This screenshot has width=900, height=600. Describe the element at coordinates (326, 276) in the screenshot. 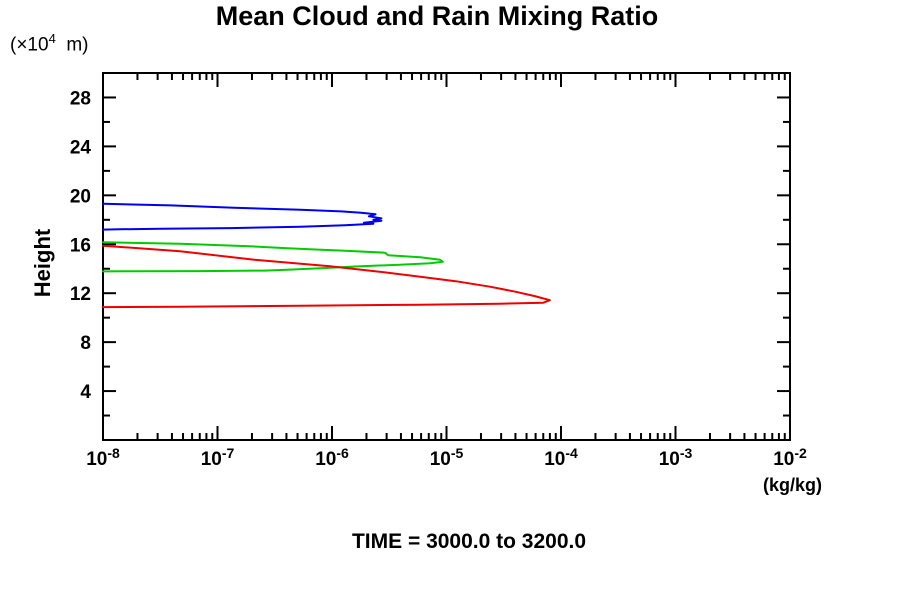

I see `series-line-red-rain-profile` at that location.